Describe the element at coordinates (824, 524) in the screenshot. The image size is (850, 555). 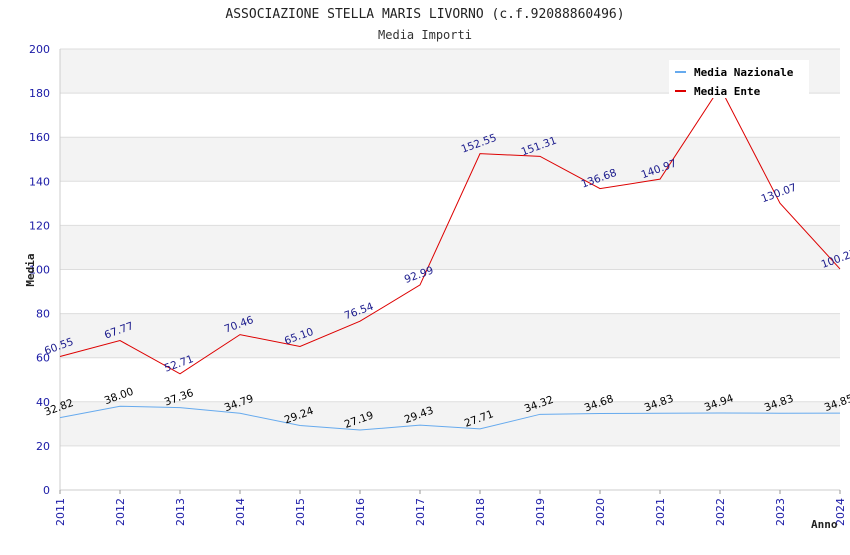
I see `x-axis-label: Anno` at that location.